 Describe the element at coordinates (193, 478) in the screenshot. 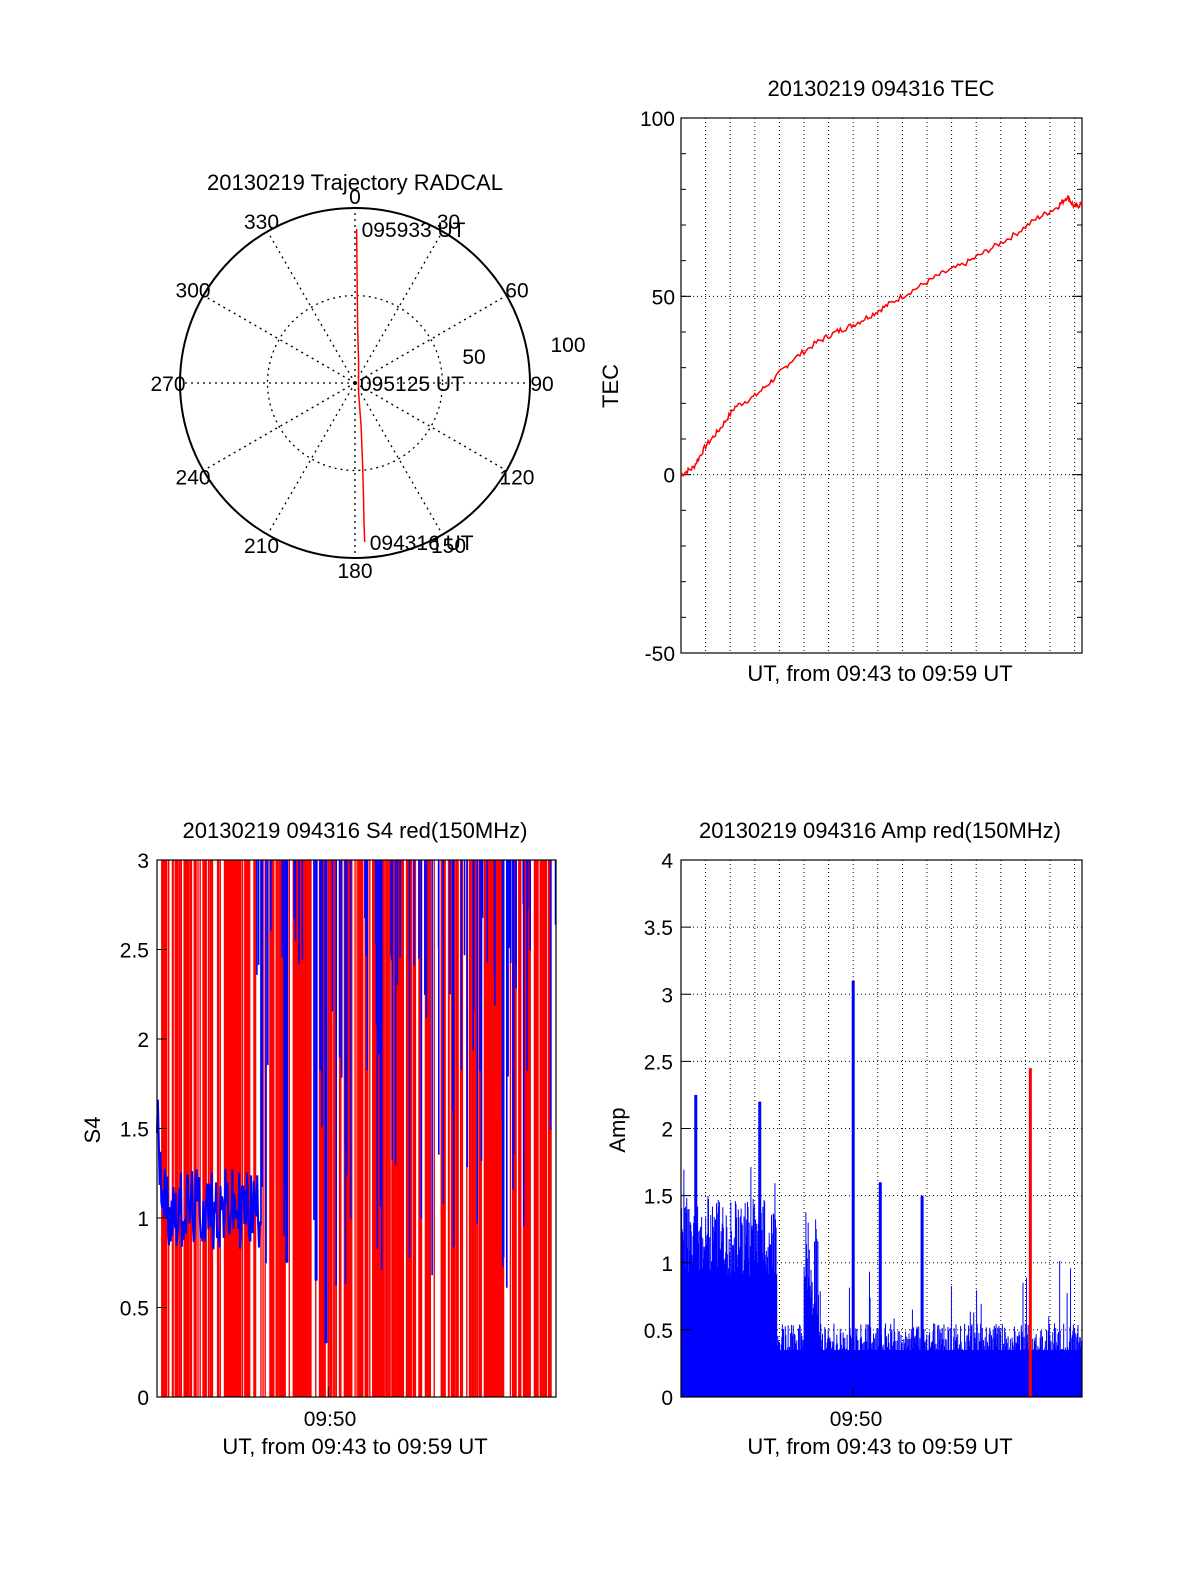

I see `azimuth-label: 240` at that location.